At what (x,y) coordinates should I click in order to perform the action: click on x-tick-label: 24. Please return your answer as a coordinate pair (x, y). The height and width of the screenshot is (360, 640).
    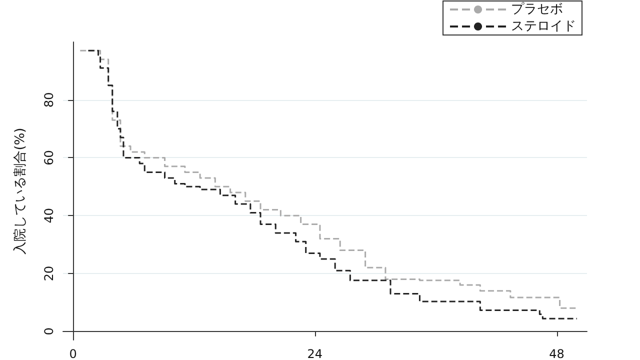
    Looking at the image, I should click on (315, 353).